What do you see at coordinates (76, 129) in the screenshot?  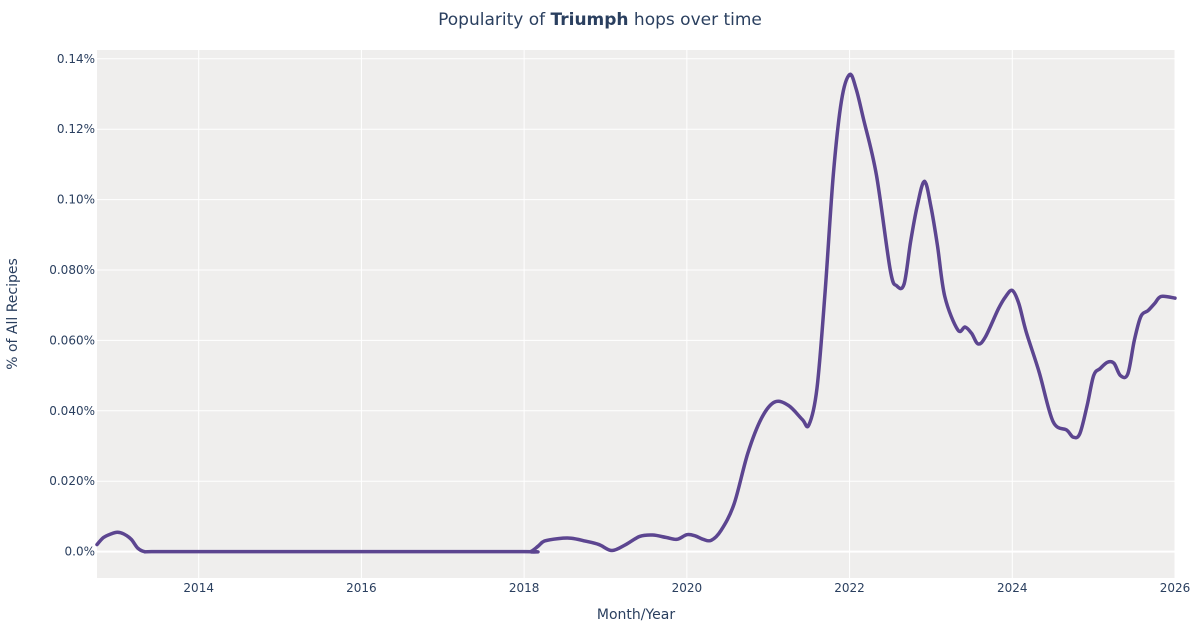 I see `y-tick-label: 0.12%` at bounding box center [76, 129].